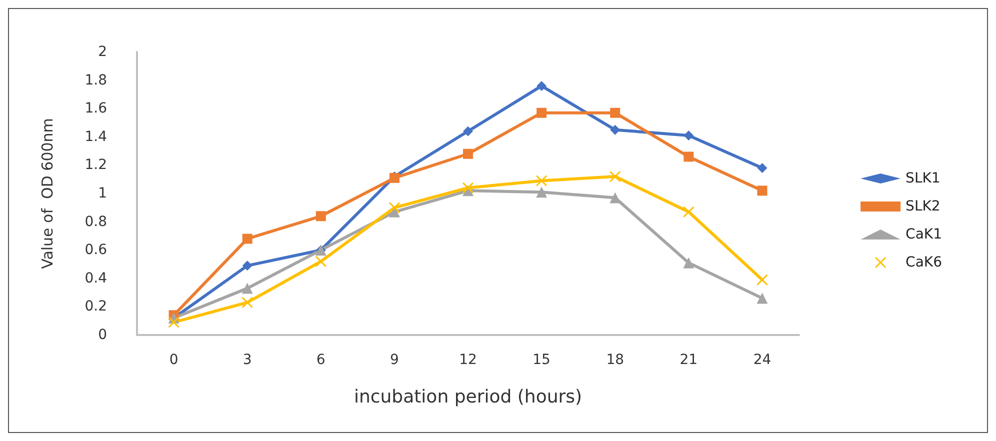  Describe the element at coordinates (96, 250) in the screenshot. I see `y-tick-label: 0.6` at that location.